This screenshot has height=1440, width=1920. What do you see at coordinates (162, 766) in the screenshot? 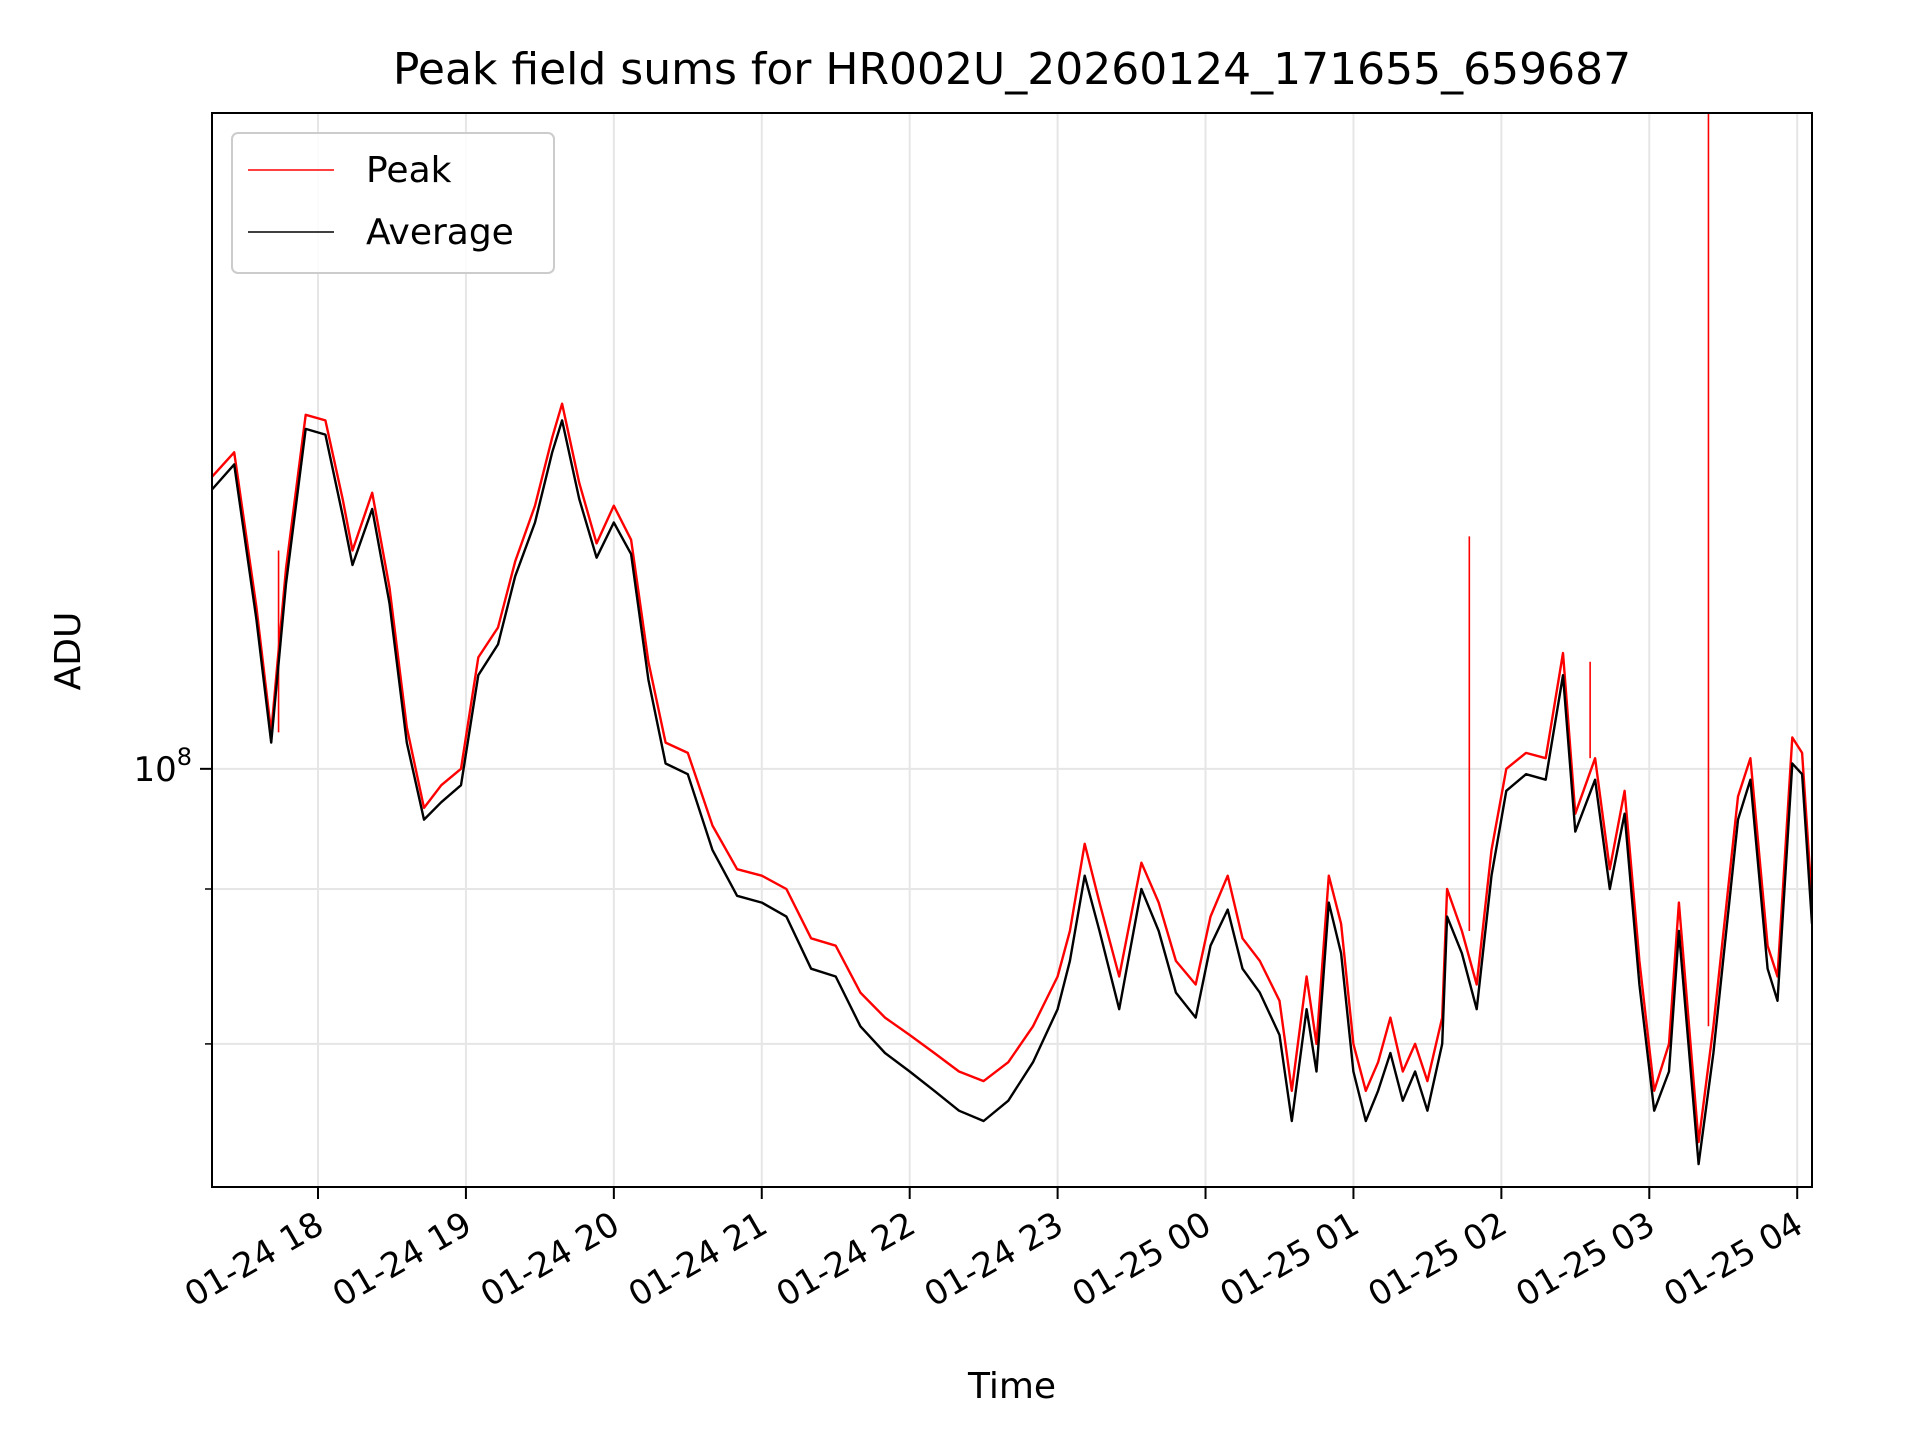
I see `y-tick-label: 108` at bounding box center [162, 766].